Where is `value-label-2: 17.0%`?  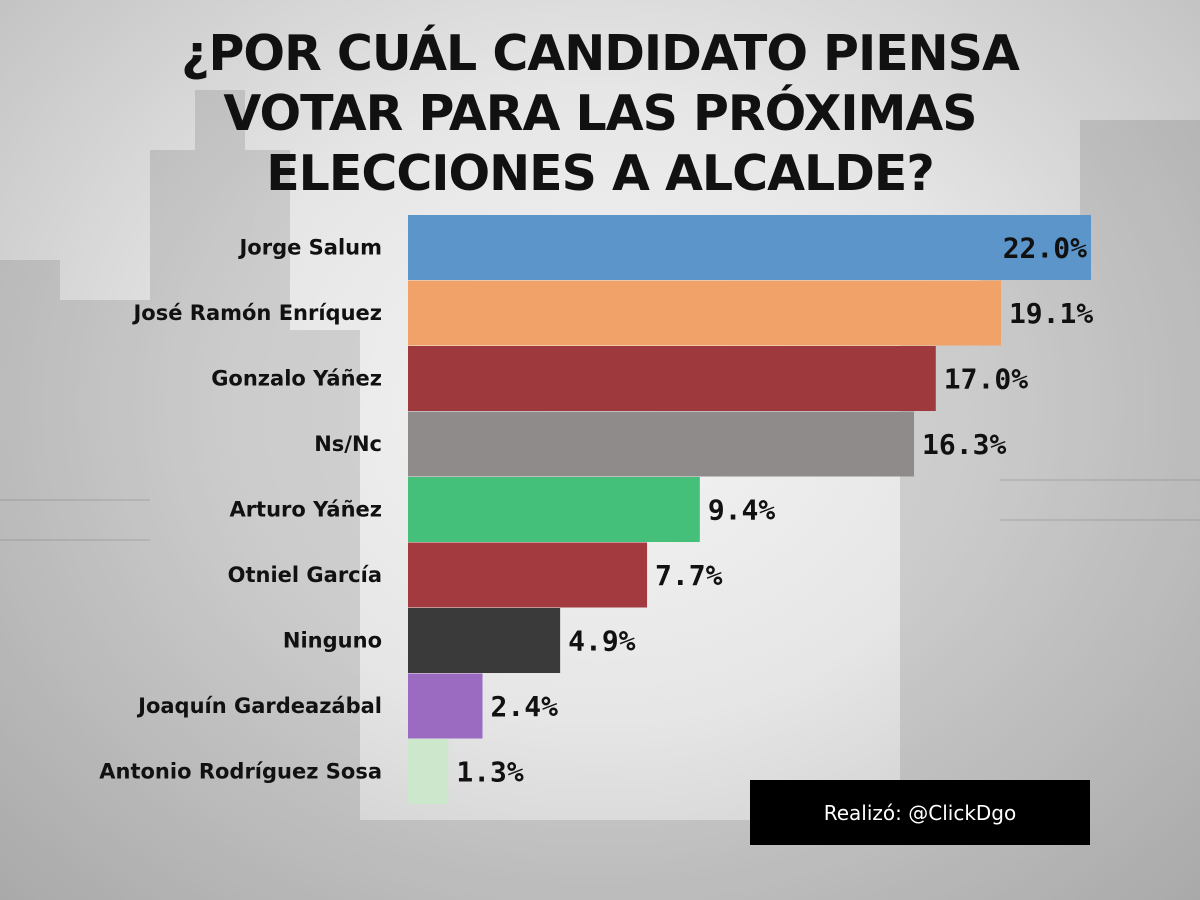
value-label-2: 17.0% is located at coordinates (986, 379).